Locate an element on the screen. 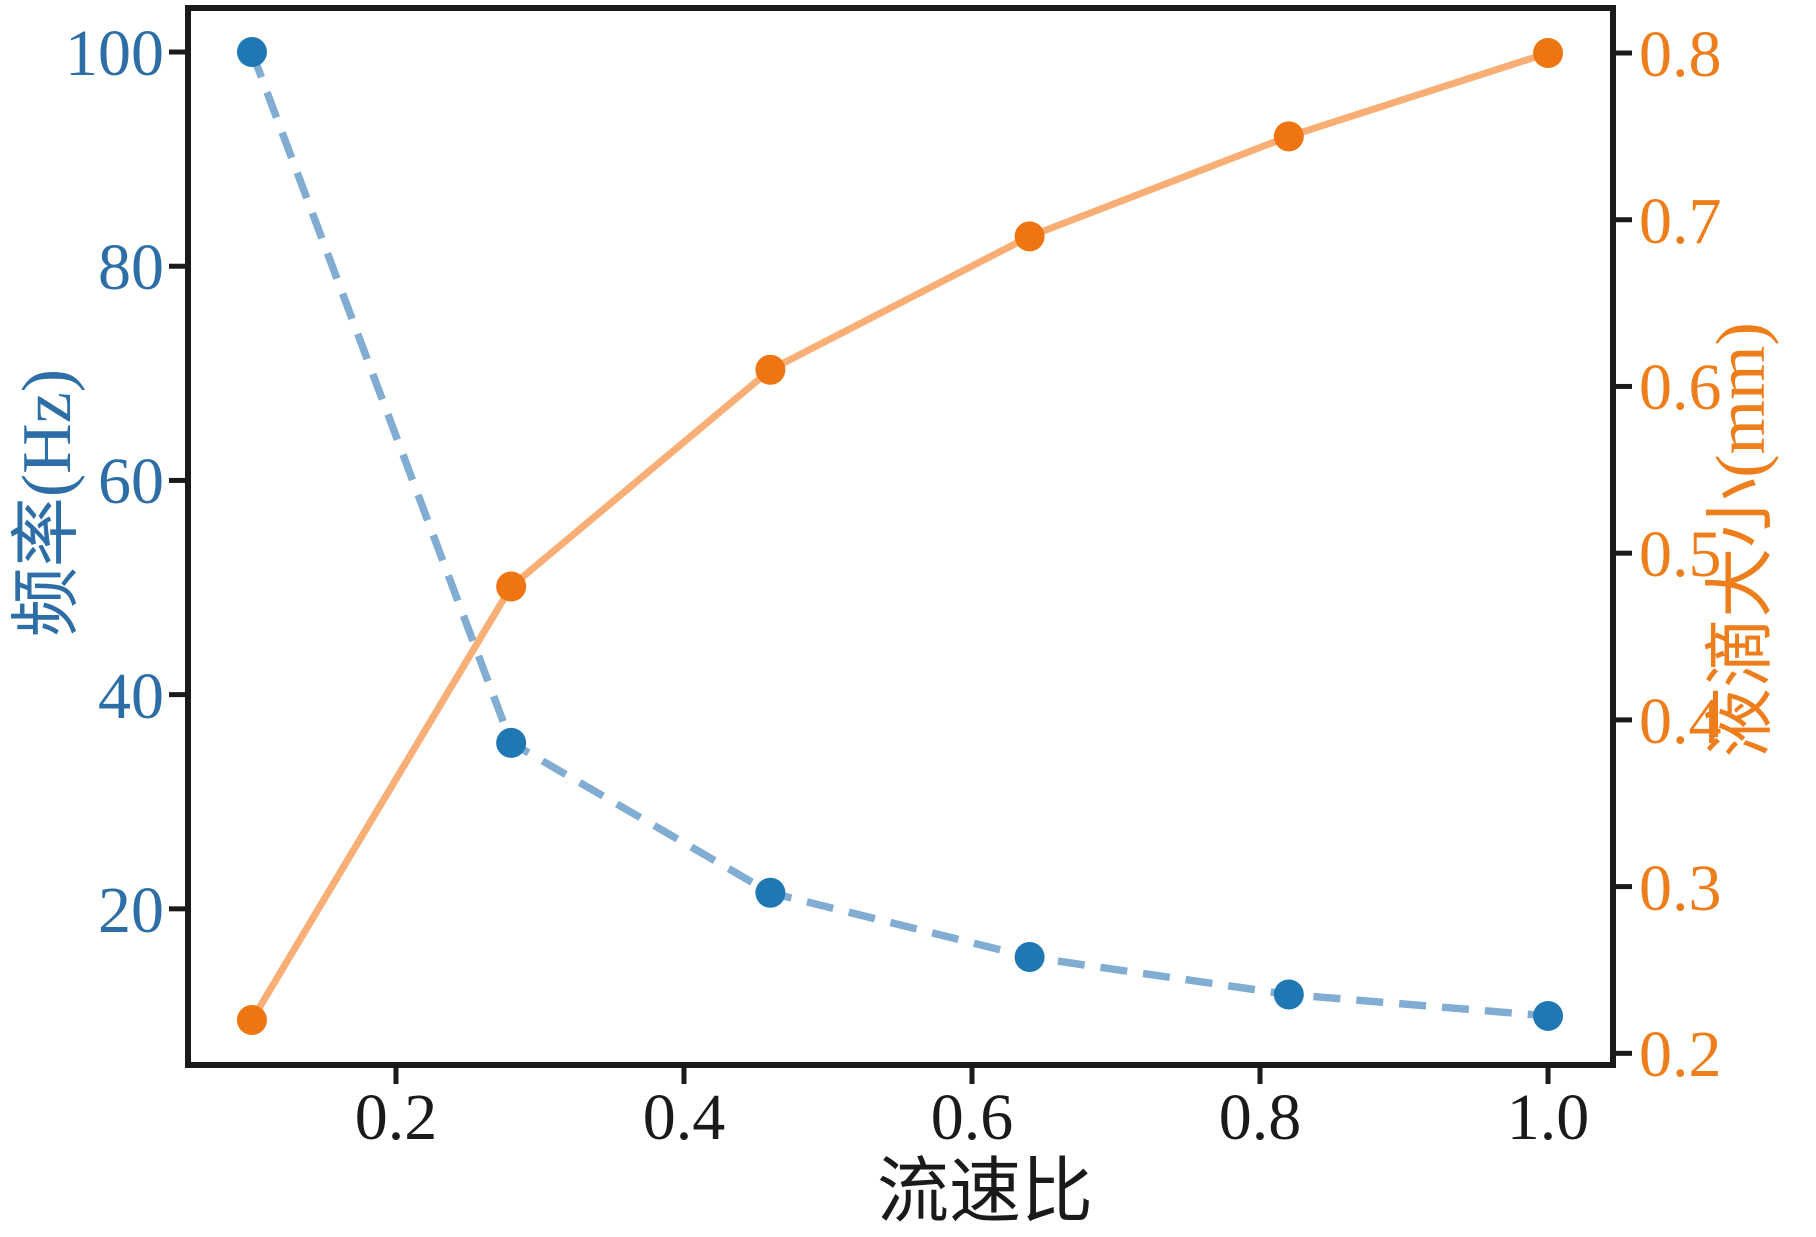 Image resolution: width=1816 pixels, height=1237 pixels. right-y-tick-label: 0.2 is located at coordinates (1680, 1055).